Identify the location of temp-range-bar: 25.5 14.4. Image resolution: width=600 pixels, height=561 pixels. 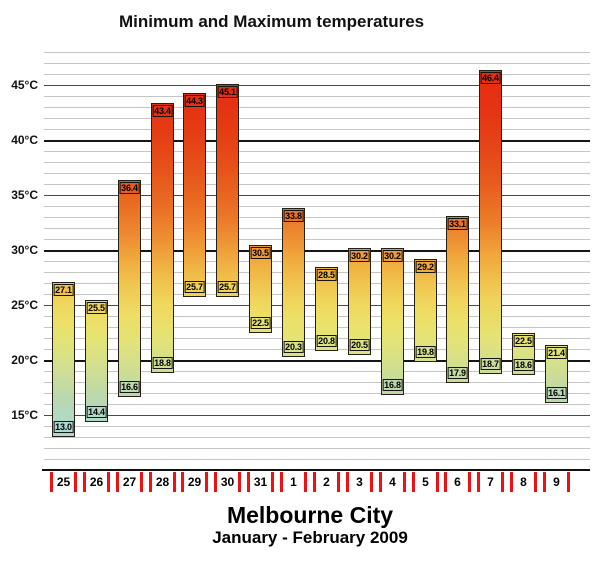
(96, 361).